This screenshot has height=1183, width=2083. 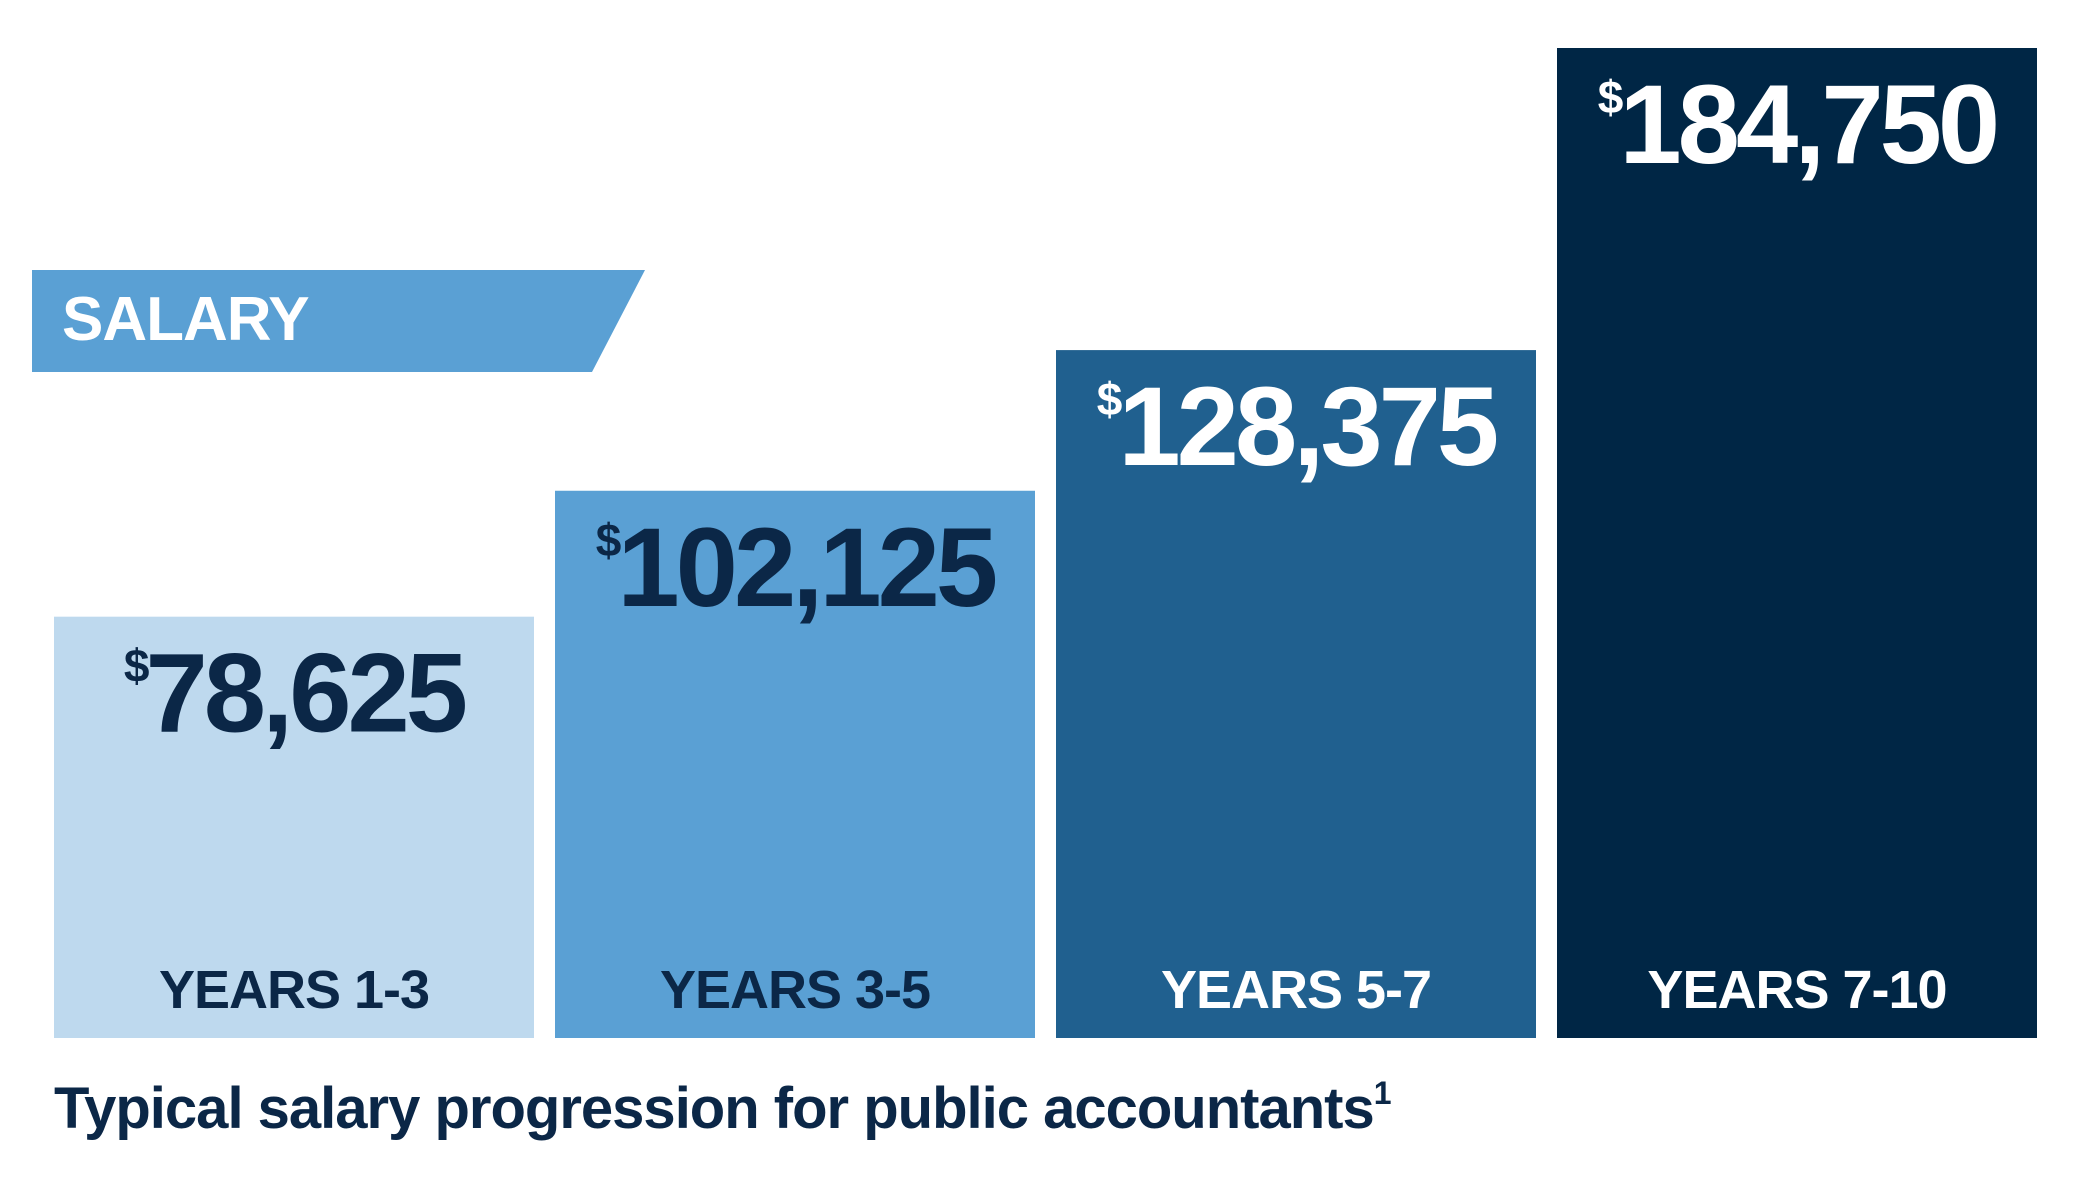 I want to click on salary-banner-shape, so click(x=338, y=321).